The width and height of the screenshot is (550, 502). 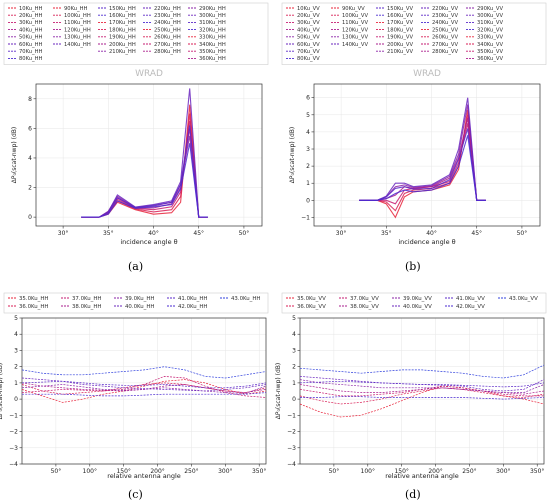 I want to click on legend-label: 200Ku_VV, so click(x=400, y=45).